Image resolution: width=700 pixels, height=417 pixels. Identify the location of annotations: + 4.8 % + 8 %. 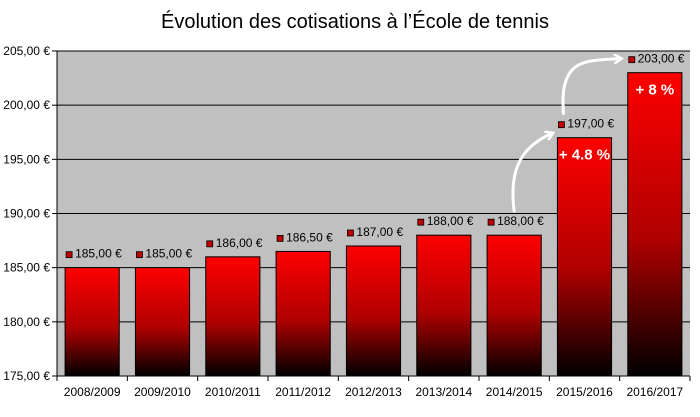
(616, 123).